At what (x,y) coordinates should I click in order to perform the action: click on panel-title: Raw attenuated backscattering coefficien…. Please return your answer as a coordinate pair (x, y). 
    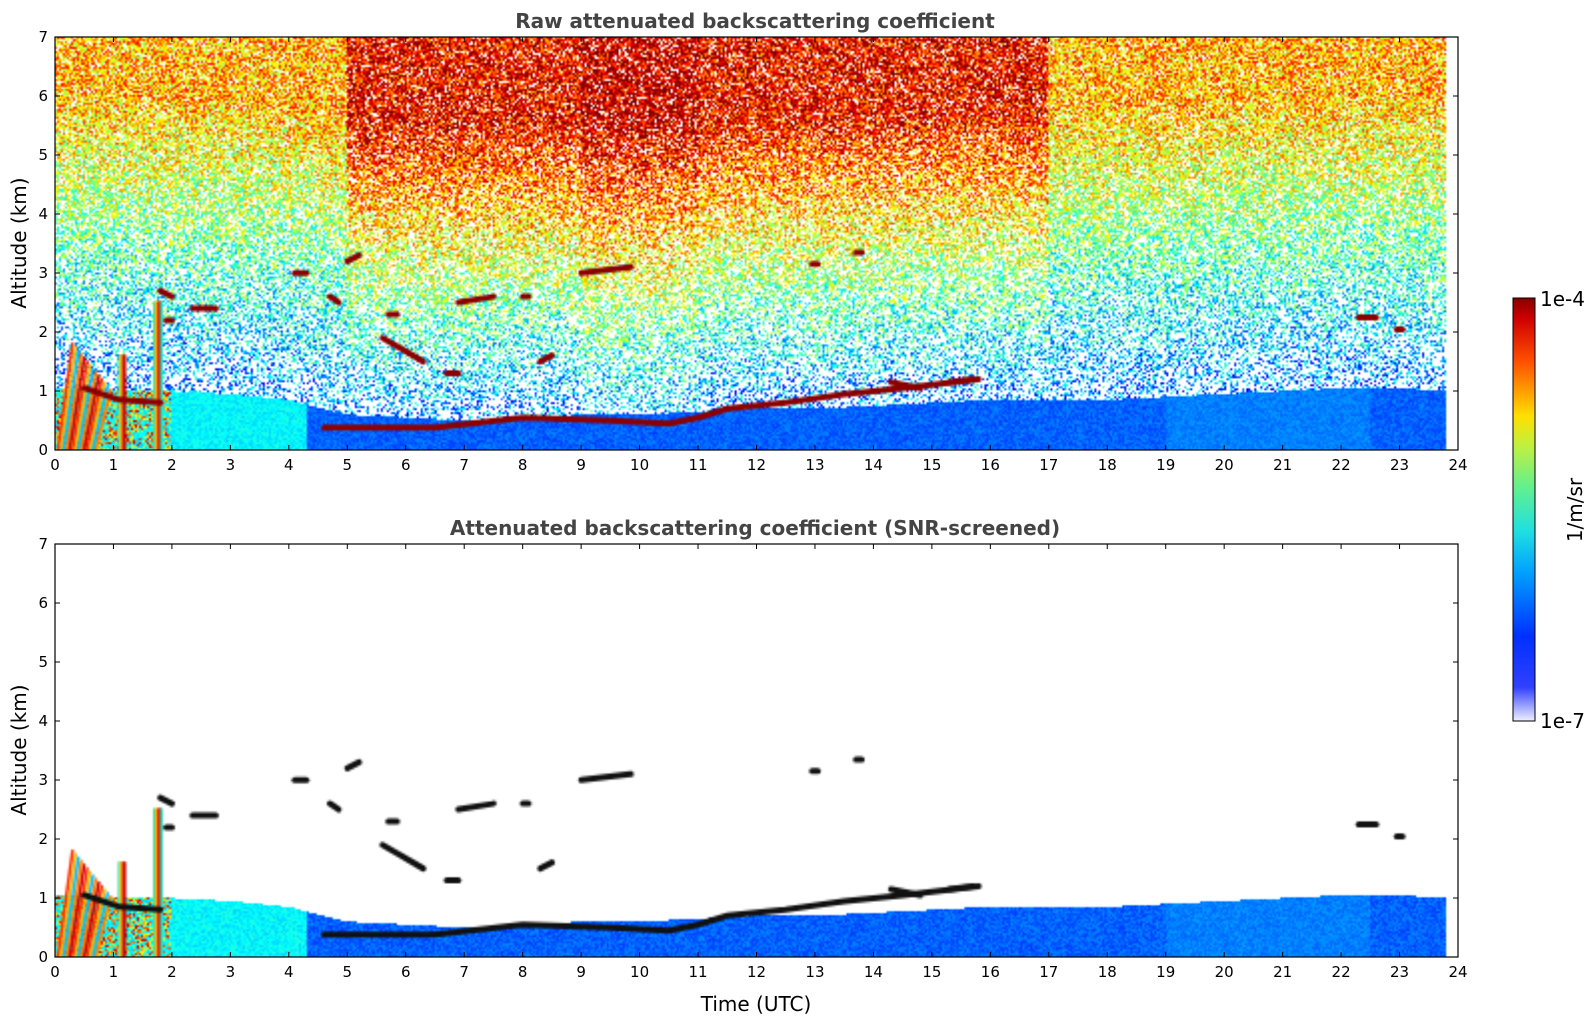
    Looking at the image, I should click on (755, 21).